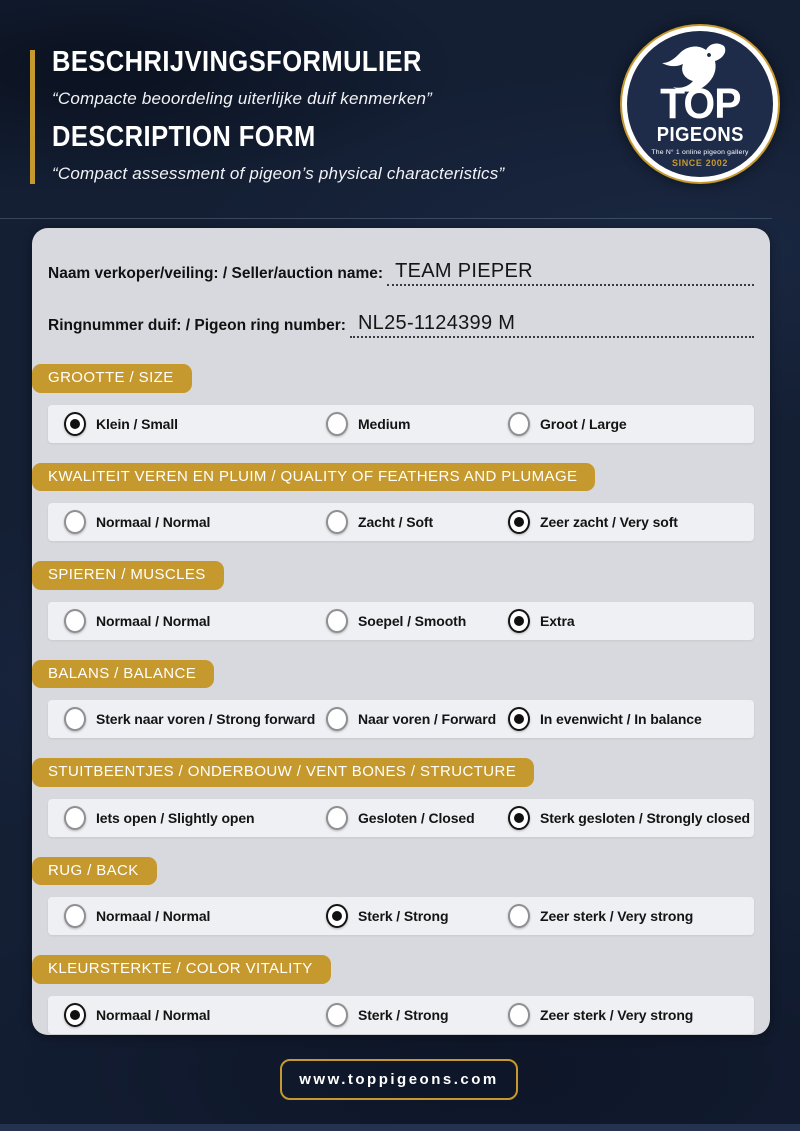 The height and width of the screenshot is (1131, 800). What do you see at coordinates (137, 423) in the screenshot?
I see `radio-label: Klein / Small` at bounding box center [137, 423].